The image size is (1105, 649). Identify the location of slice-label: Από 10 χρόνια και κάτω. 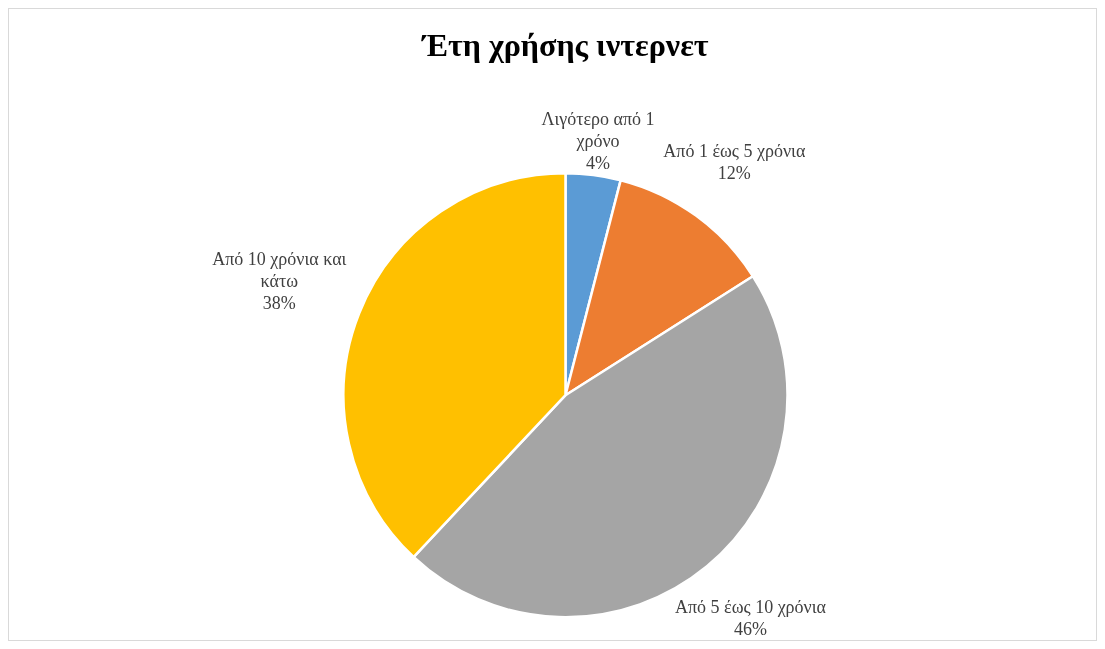
(279, 269).